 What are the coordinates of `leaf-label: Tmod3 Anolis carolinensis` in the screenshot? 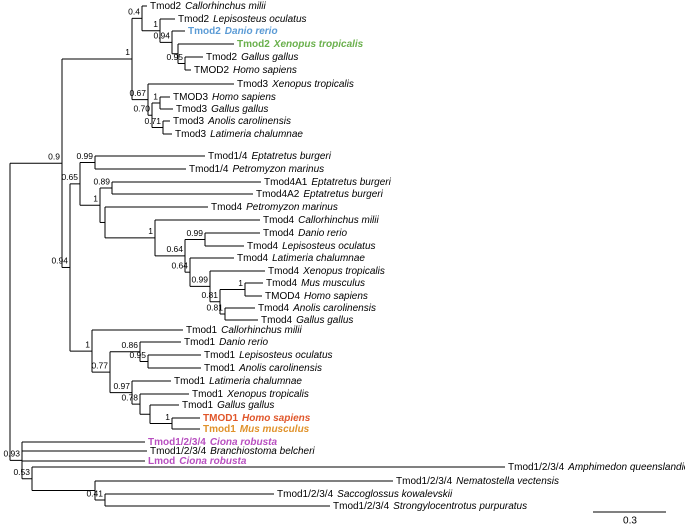 It's located at (232, 121).